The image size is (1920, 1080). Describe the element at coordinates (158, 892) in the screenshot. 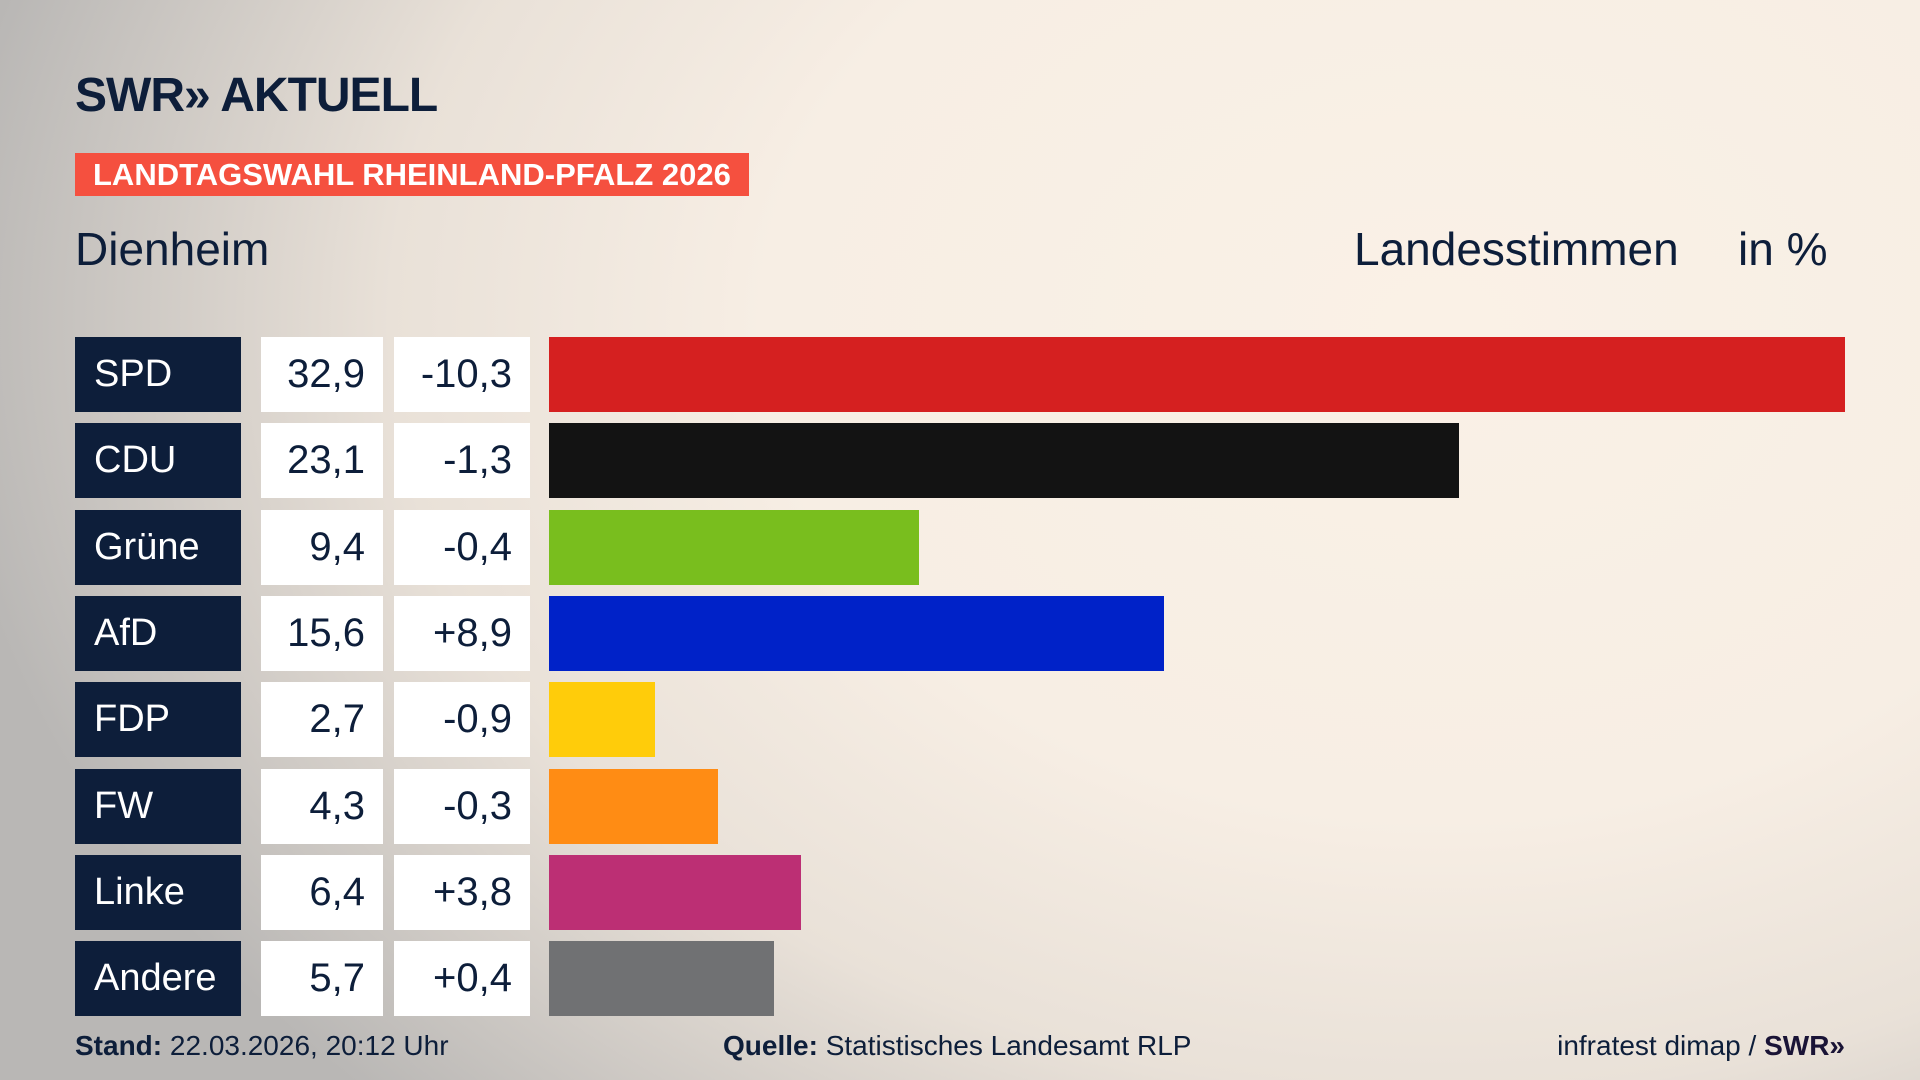

I see `party-label: Linke` at that location.